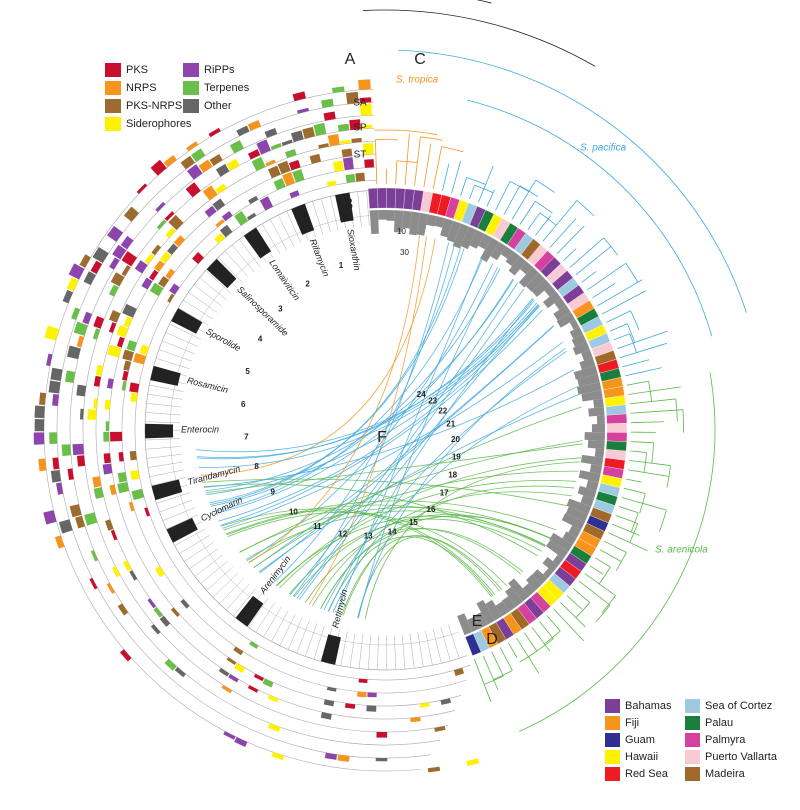 This screenshot has width=800, height=810. Describe the element at coordinates (640, 740) in the screenshot. I see `legend-label: Guam` at that location.